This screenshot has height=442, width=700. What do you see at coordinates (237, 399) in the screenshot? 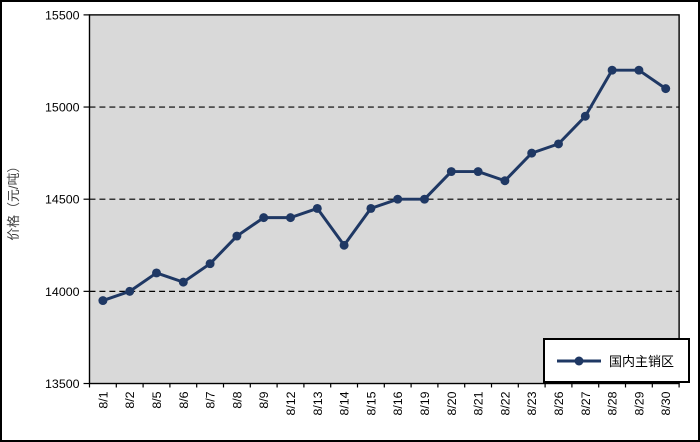
I see `x-tick-label: 8/8` at bounding box center [237, 399].